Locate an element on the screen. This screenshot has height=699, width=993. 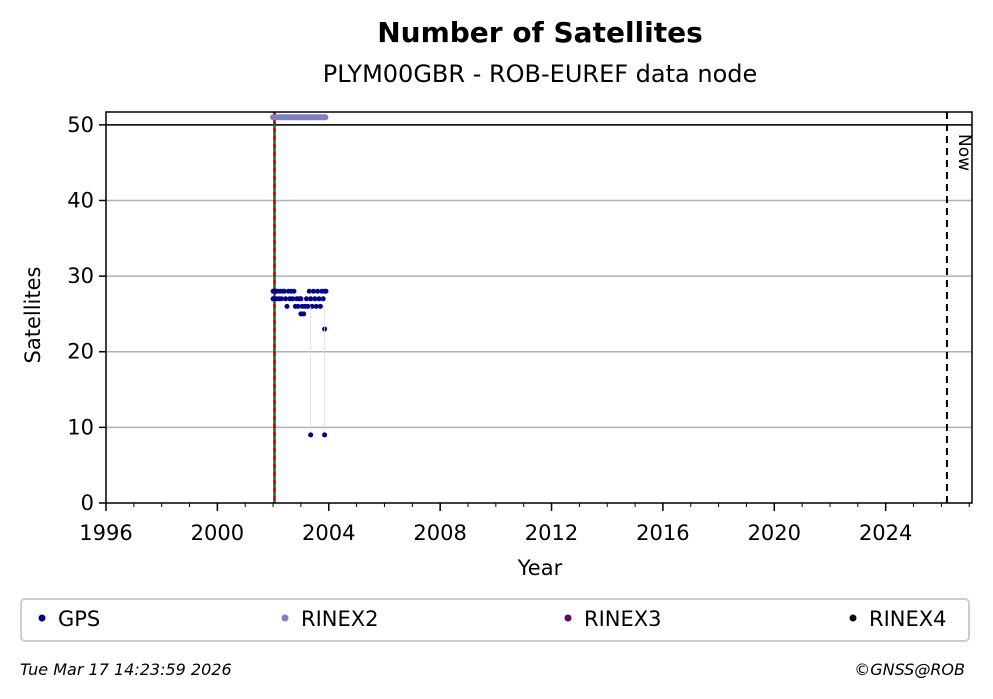
now-label: Now is located at coordinates (964, 152).